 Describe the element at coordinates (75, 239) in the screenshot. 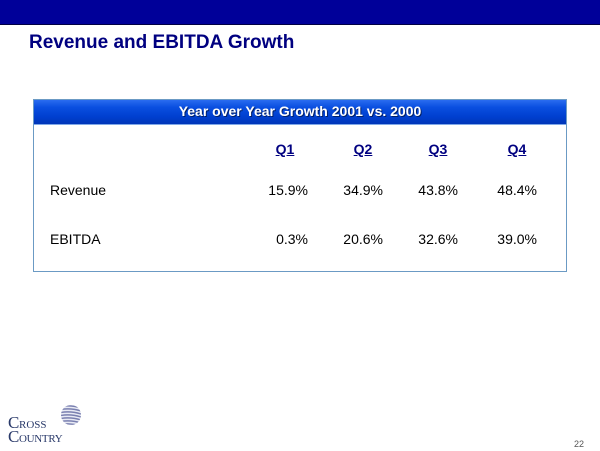

I see `row-label-ebitda: EBITDA` at that location.